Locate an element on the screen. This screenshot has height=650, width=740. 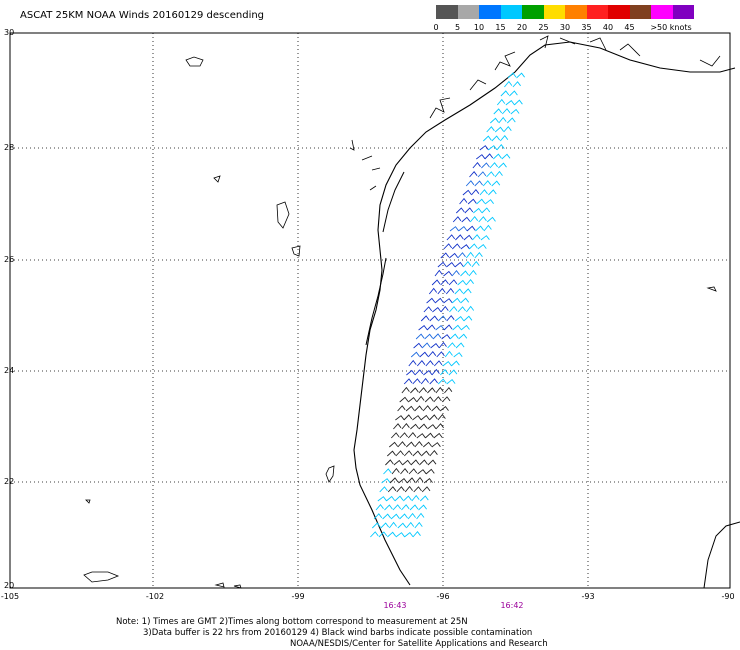
lat-label-28: 28 is located at coordinates (9, 147).